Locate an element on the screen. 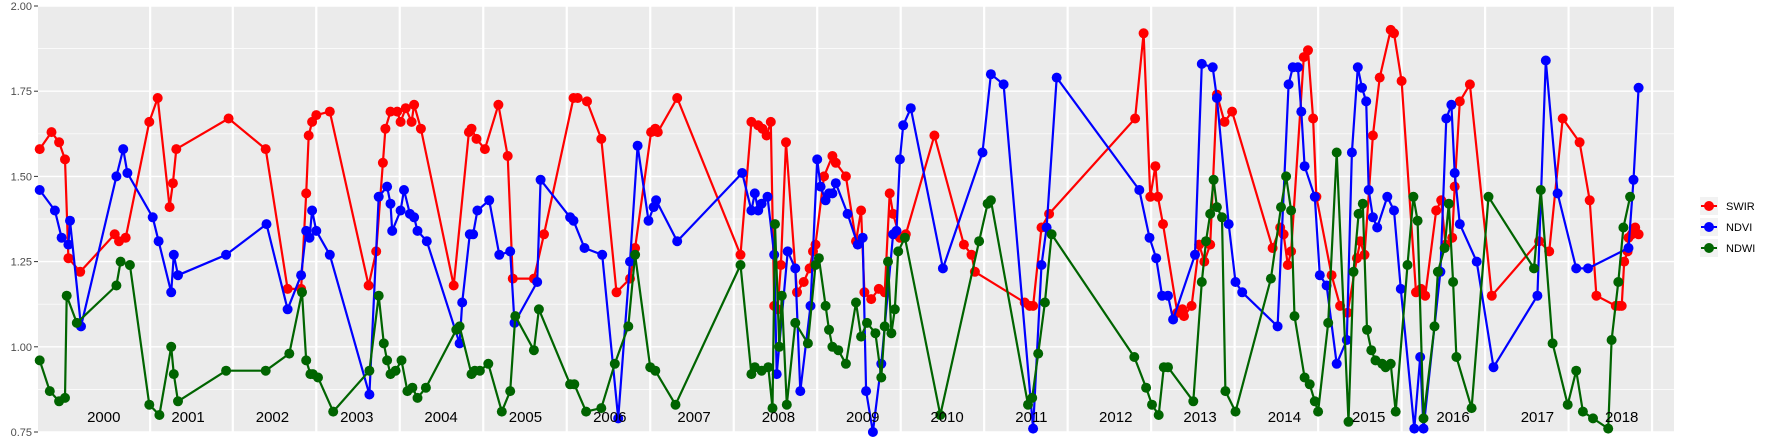  y-tick-label: 1.25 is located at coordinates (21, 263).